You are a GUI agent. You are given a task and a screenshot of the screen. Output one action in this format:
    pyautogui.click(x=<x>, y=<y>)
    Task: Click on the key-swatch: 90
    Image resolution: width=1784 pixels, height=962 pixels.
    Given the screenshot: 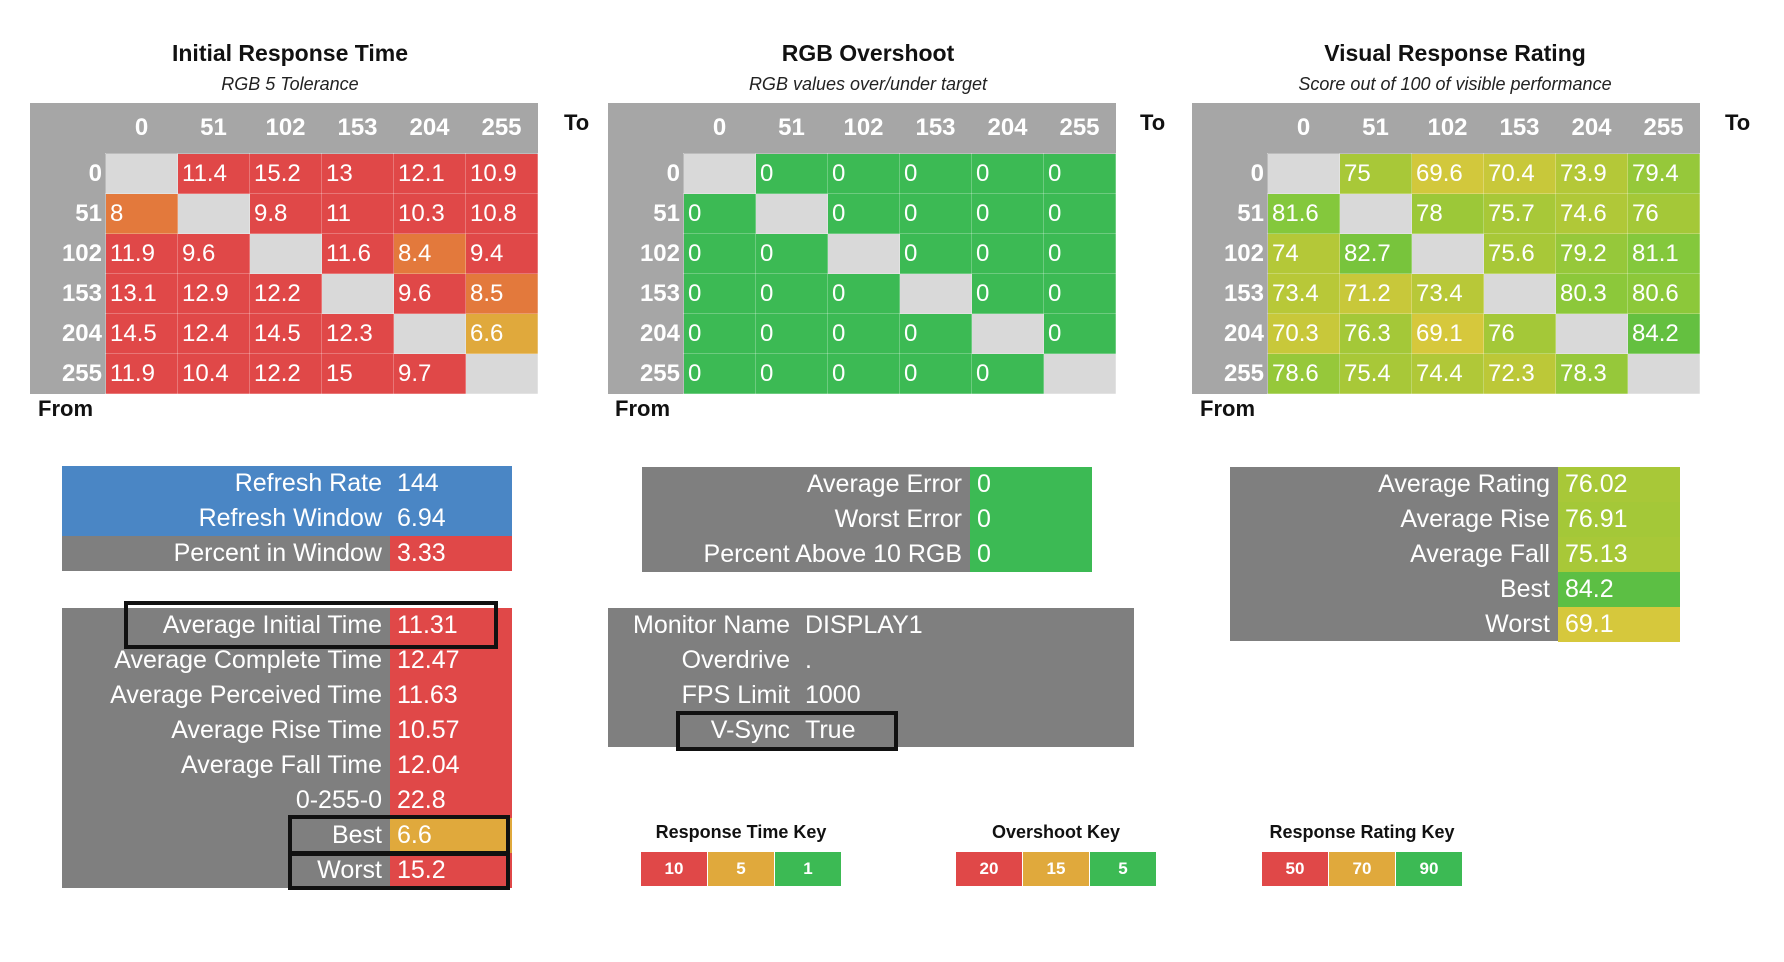 What is the action you would take?
    pyautogui.click(x=1429, y=869)
    